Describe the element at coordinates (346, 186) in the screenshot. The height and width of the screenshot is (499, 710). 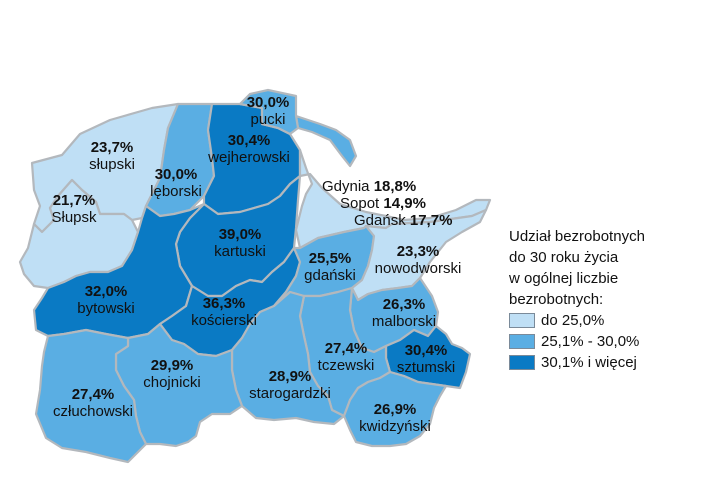
I see `city-gdynia-name: Gdynia` at that location.